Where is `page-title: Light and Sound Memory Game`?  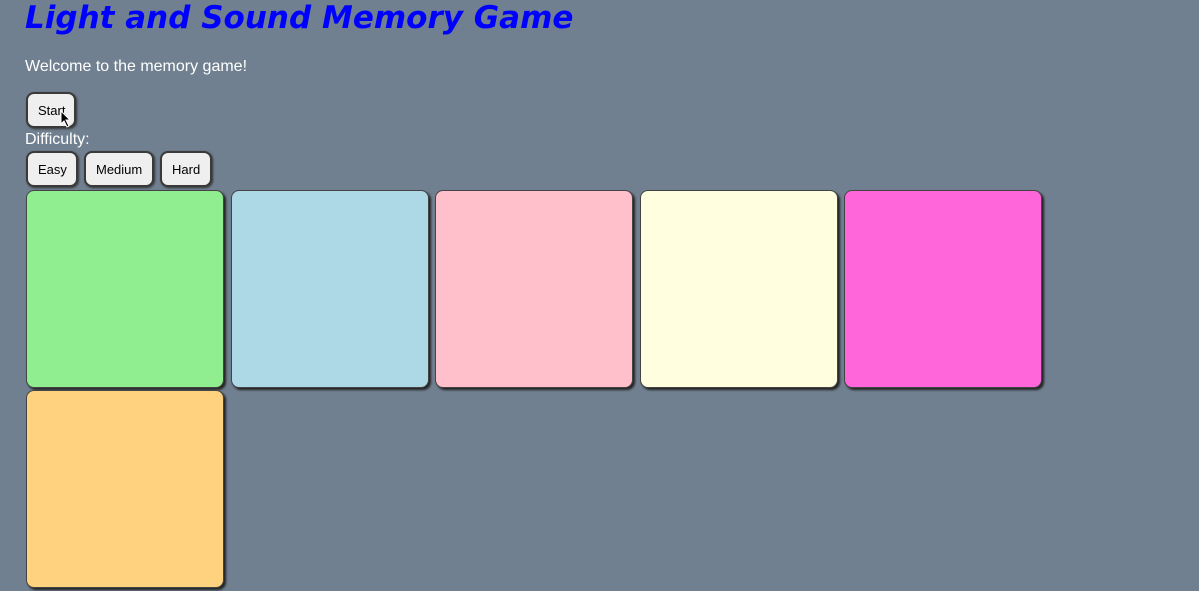 page-title: Light and Sound Memory Game is located at coordinates (299, 18).